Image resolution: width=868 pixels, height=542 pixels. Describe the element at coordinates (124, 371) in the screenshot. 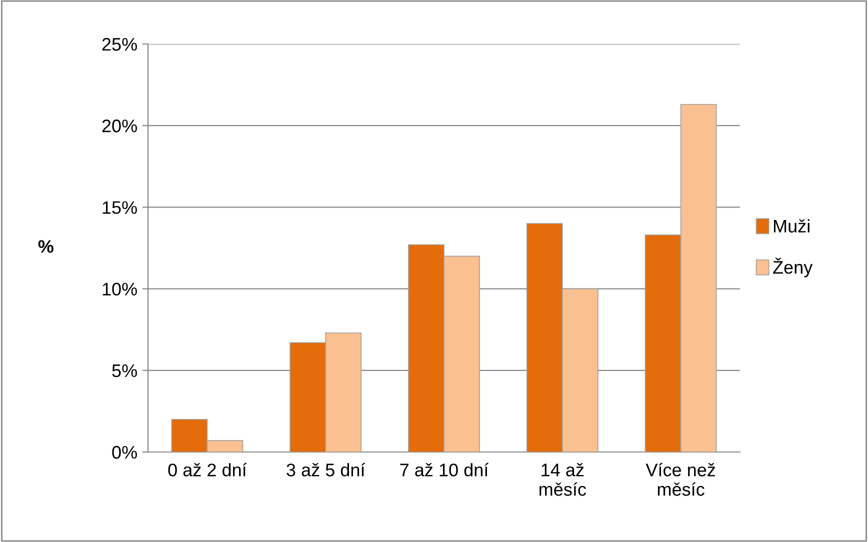

I see `y-tick-label: 5%` at that location.